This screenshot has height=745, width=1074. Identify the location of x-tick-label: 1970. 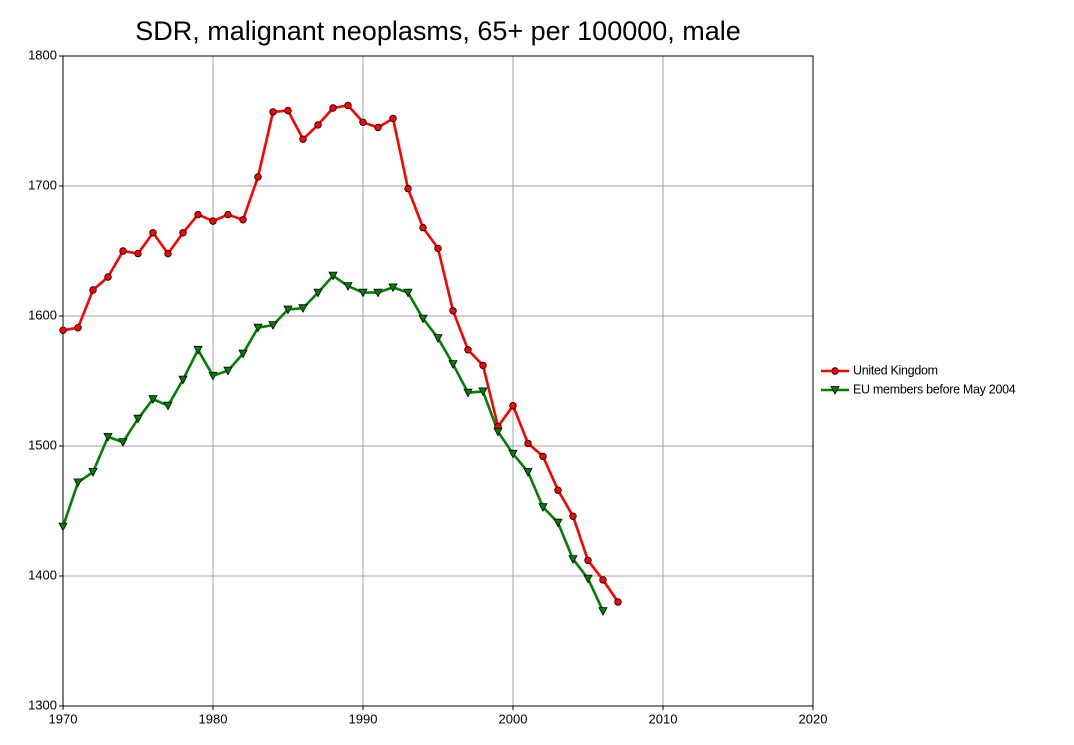
(63, 718).